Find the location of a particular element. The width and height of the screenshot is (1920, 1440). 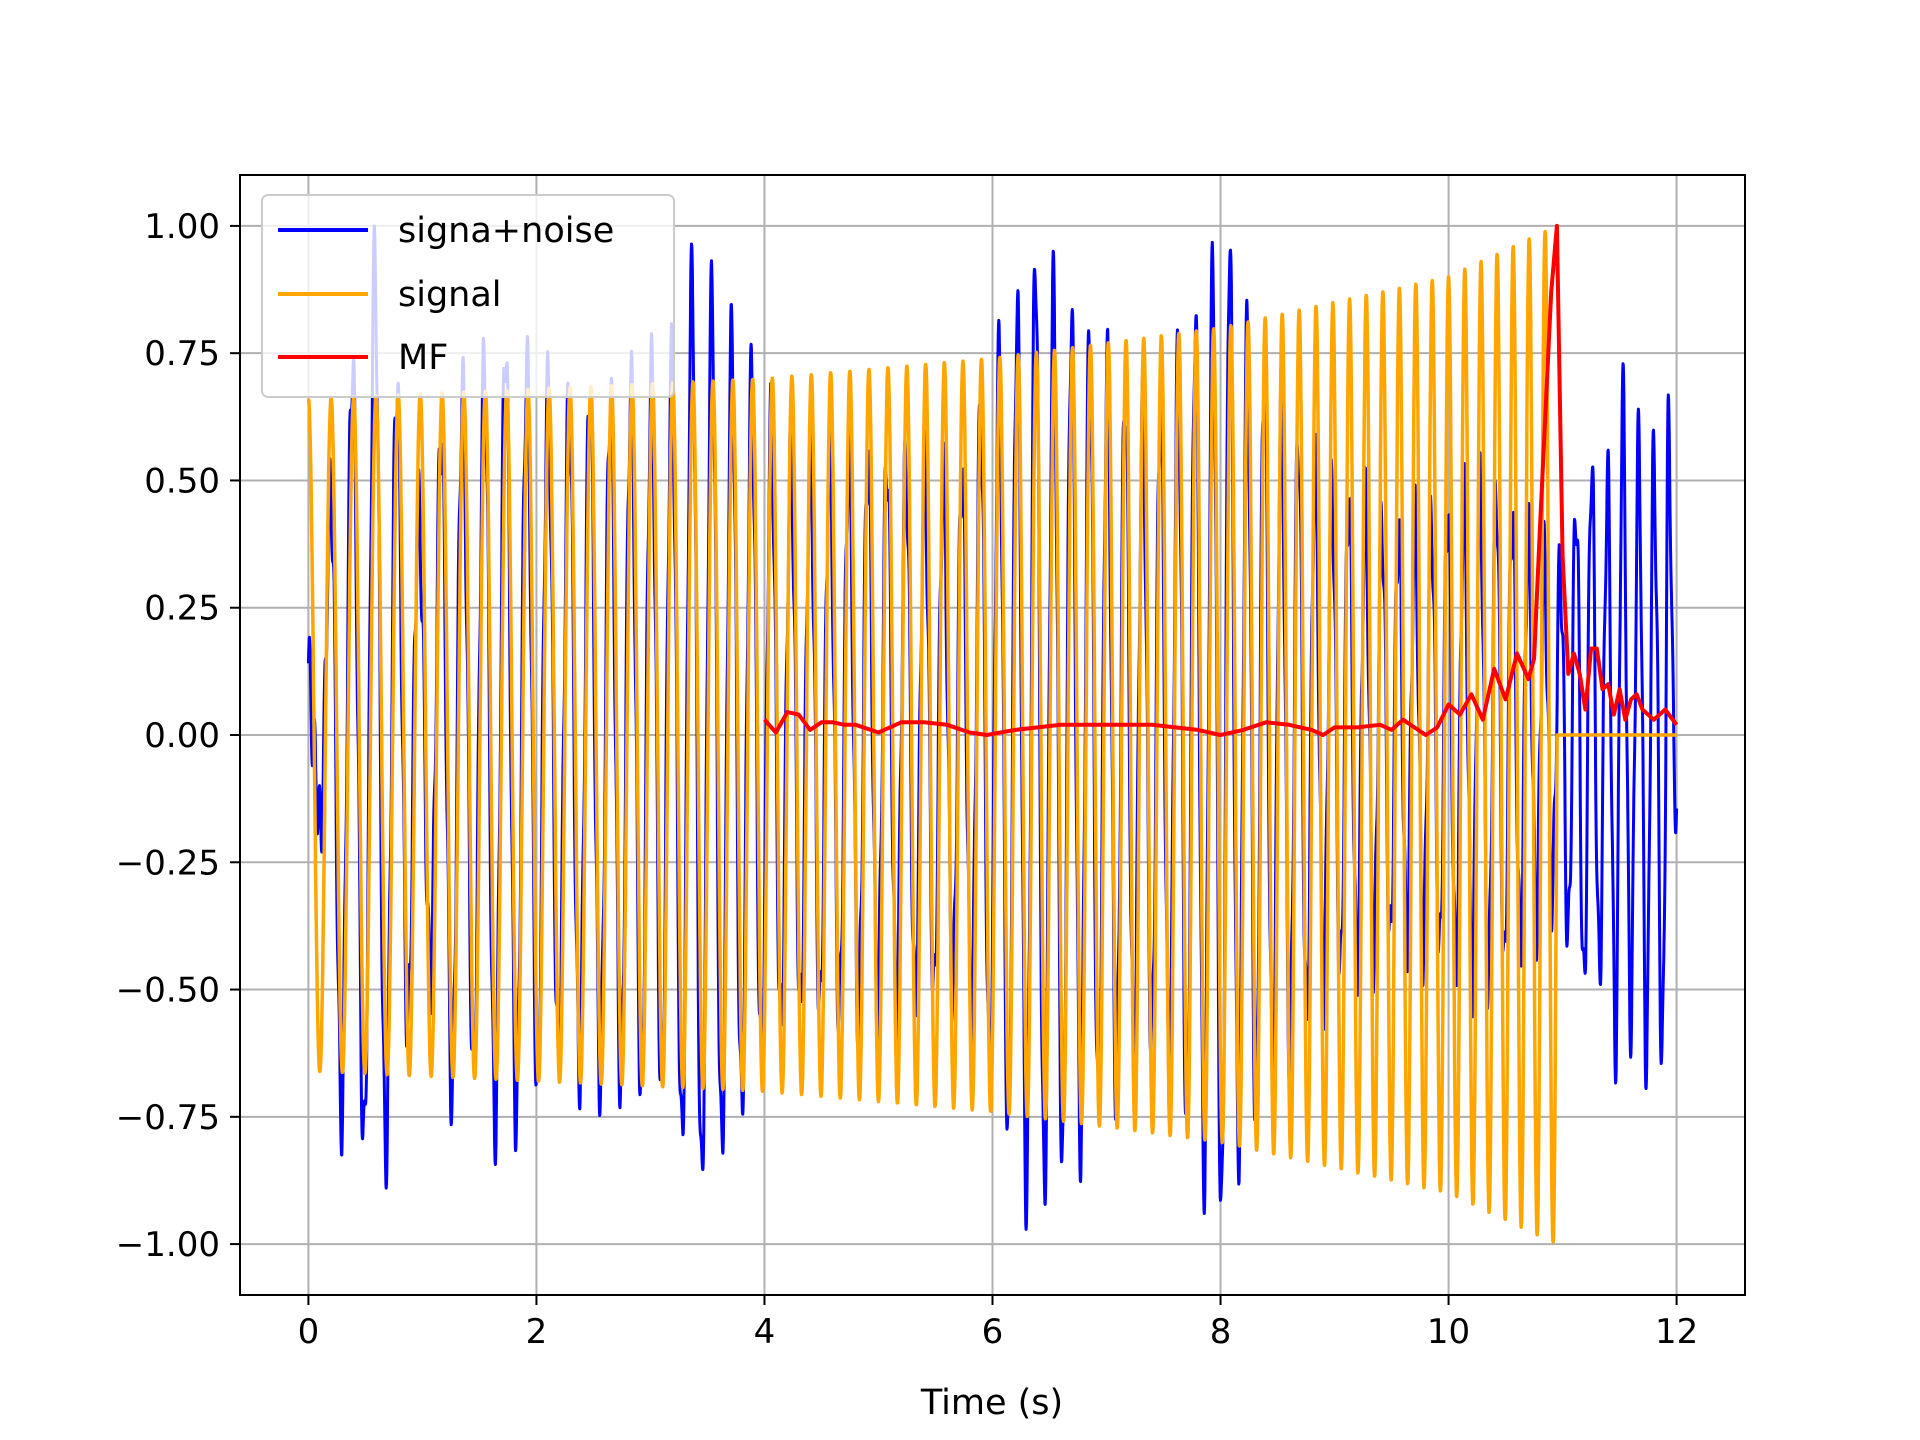

legend-label-signal: signal is located at coordinates (450, 295).